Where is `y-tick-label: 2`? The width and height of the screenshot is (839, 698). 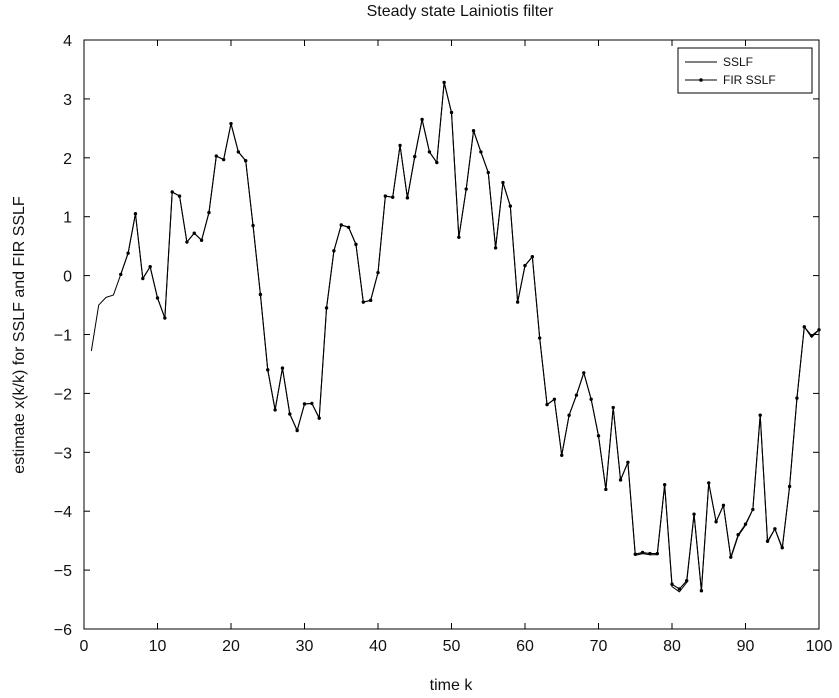
y-tick-label: 2 is located at coordinates (67, 159).